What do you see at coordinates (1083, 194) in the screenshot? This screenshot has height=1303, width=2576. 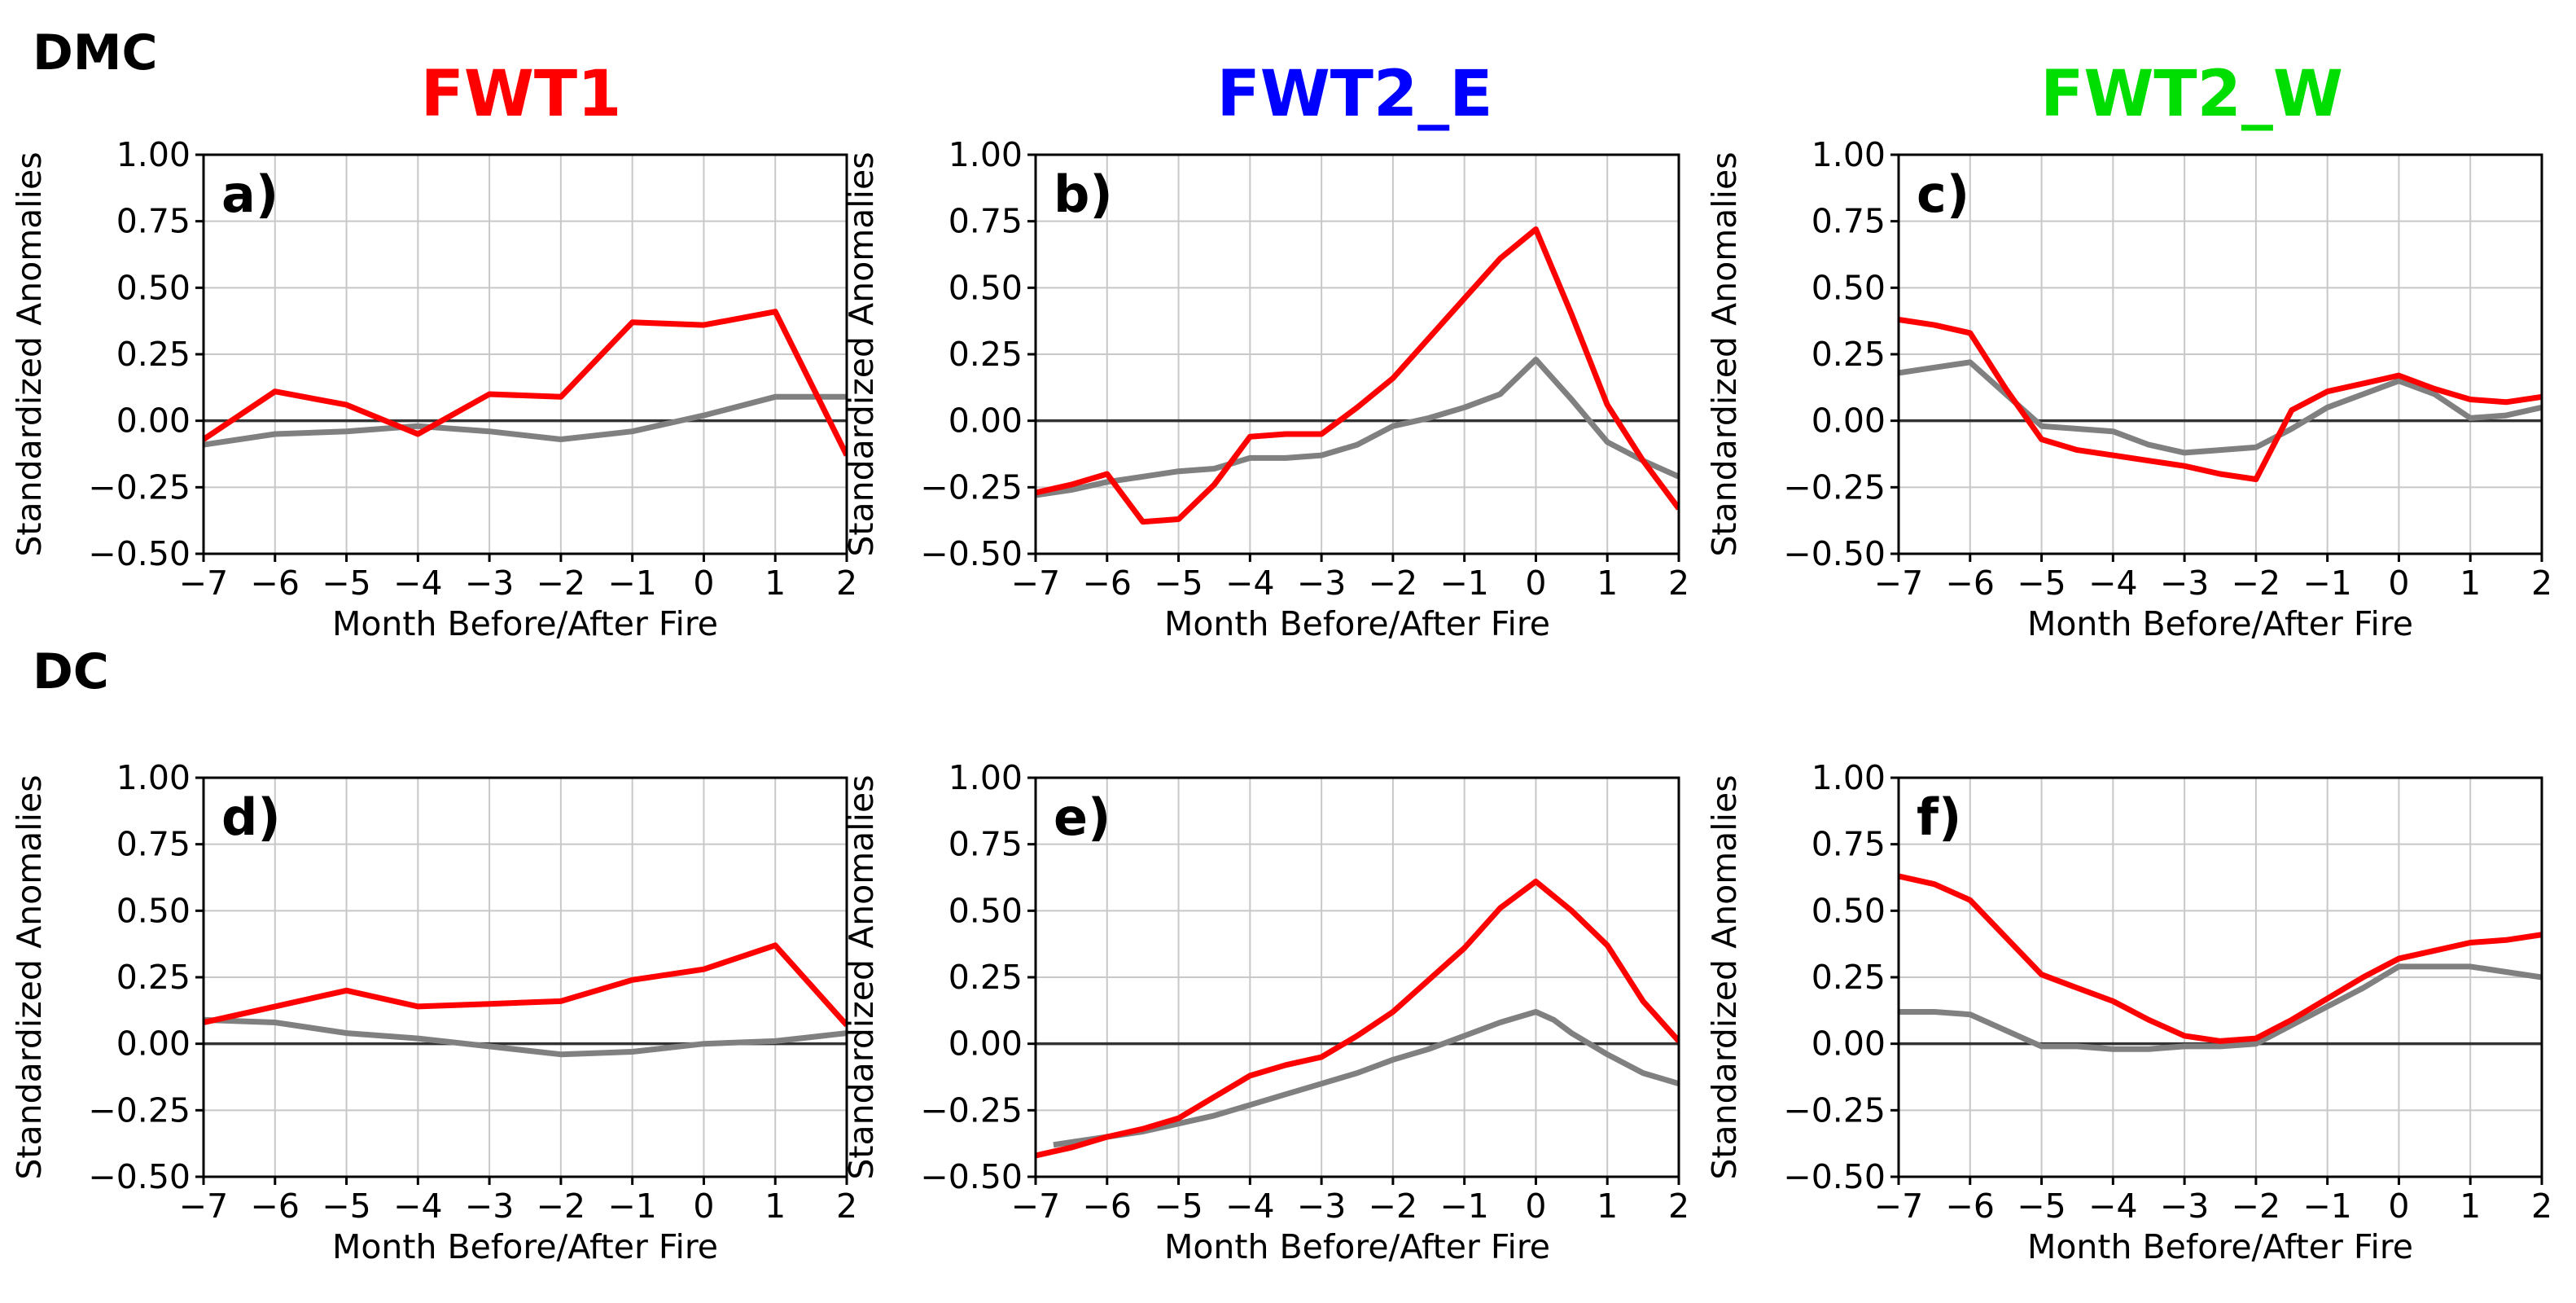 I see `panel-label: b)` at bounding box center [1083, 194].